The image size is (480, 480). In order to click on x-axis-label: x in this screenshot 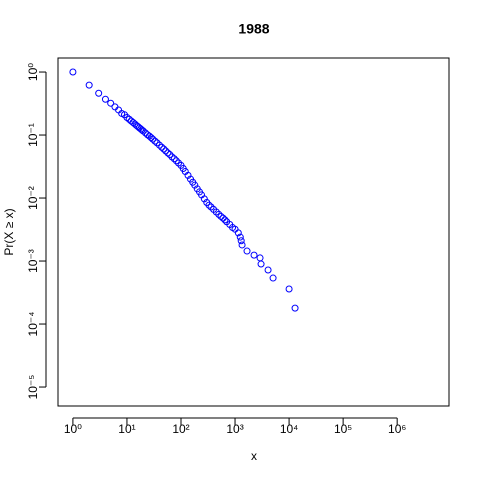, I will do `click(254, 456)`.